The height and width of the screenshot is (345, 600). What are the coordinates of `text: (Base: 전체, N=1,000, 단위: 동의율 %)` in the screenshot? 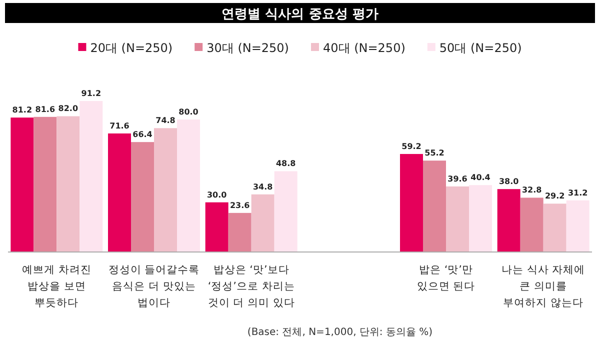 It's located at (340, 332).